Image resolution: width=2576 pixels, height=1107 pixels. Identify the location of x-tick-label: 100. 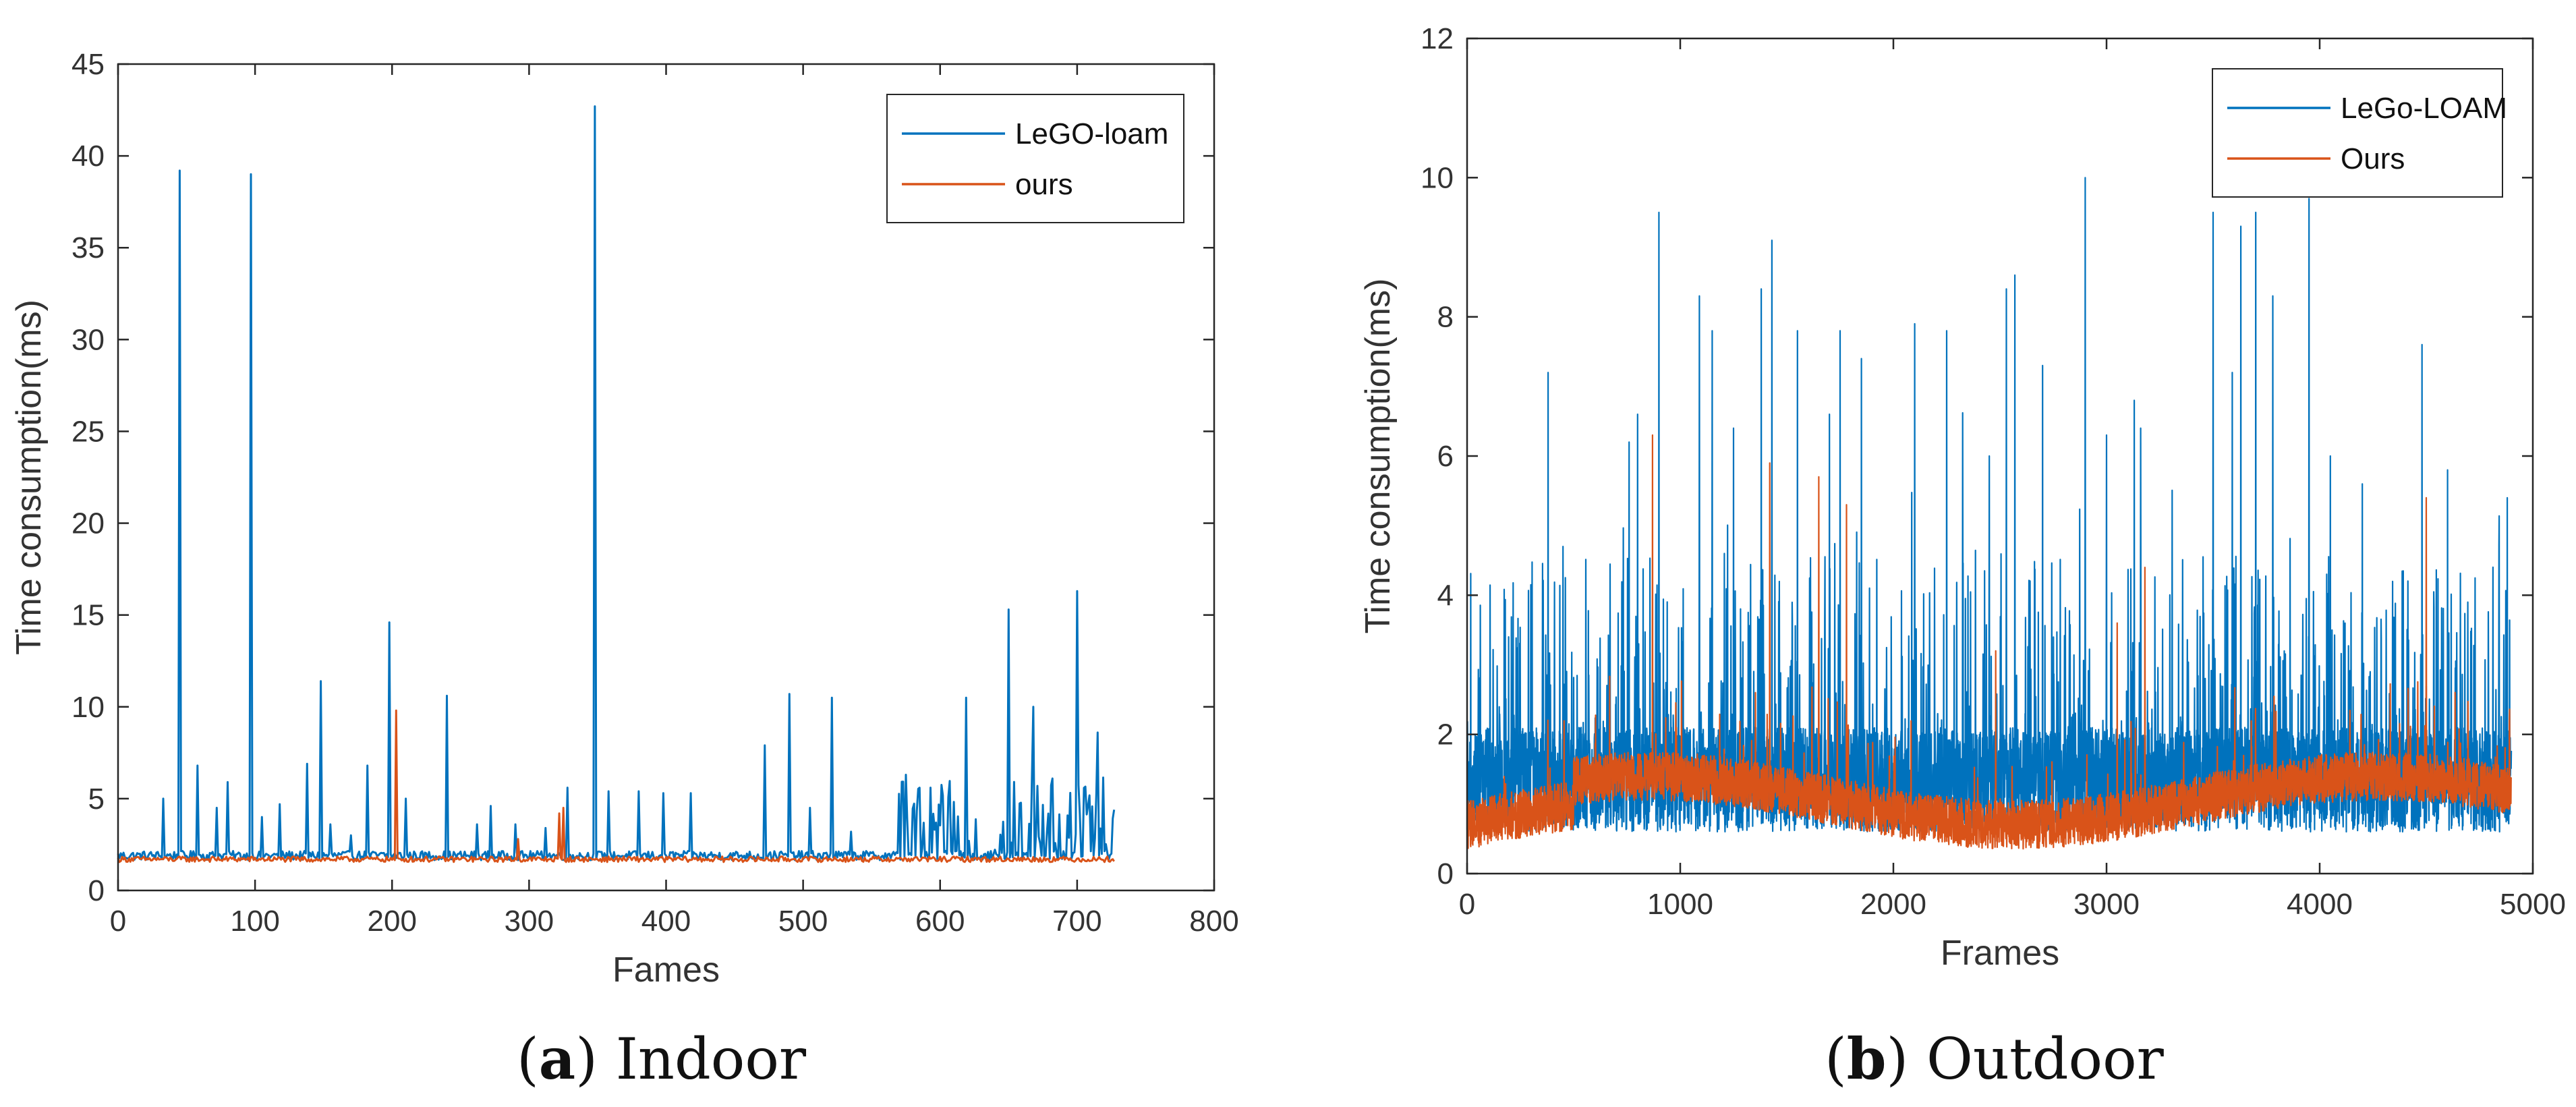
(254, 922).